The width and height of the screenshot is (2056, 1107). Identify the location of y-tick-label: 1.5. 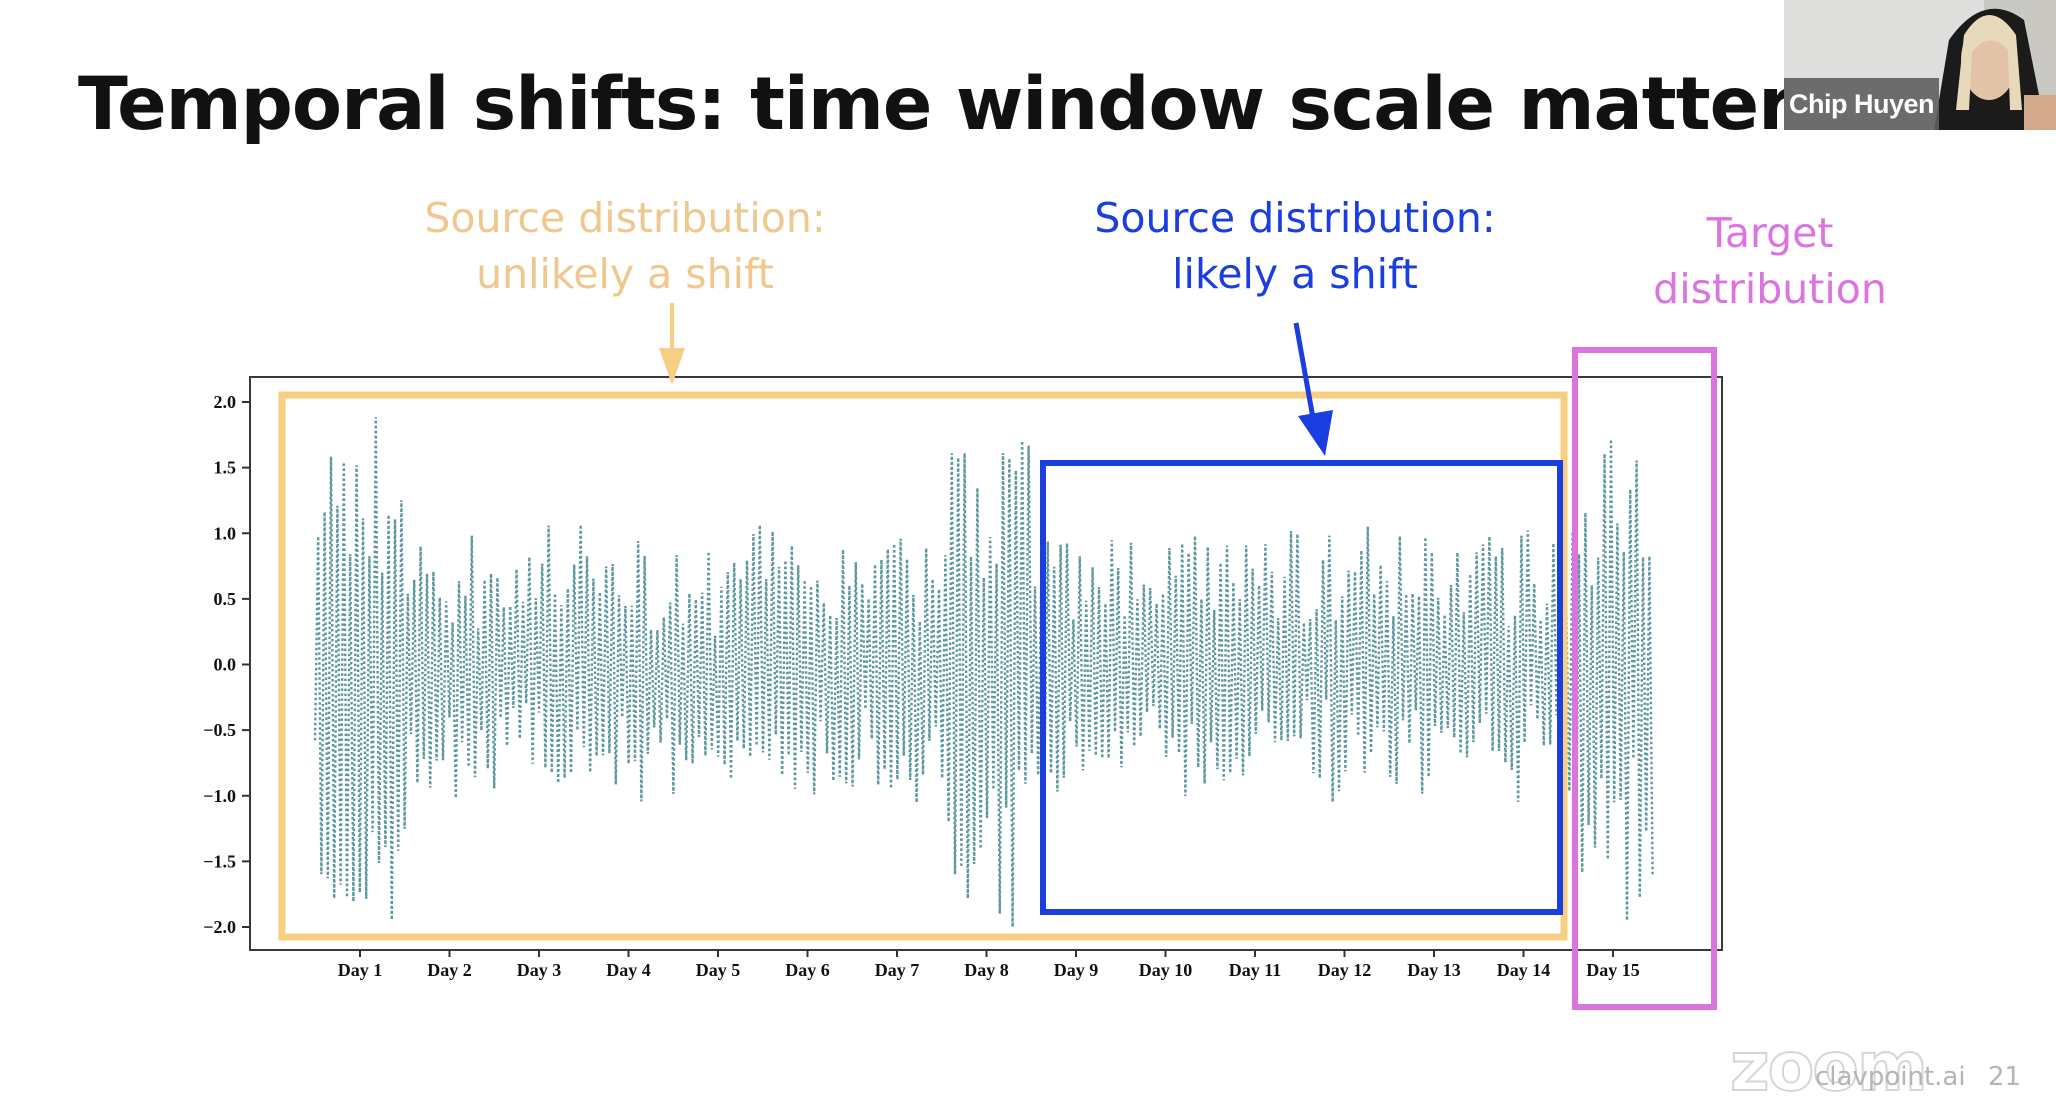
(225, 468).